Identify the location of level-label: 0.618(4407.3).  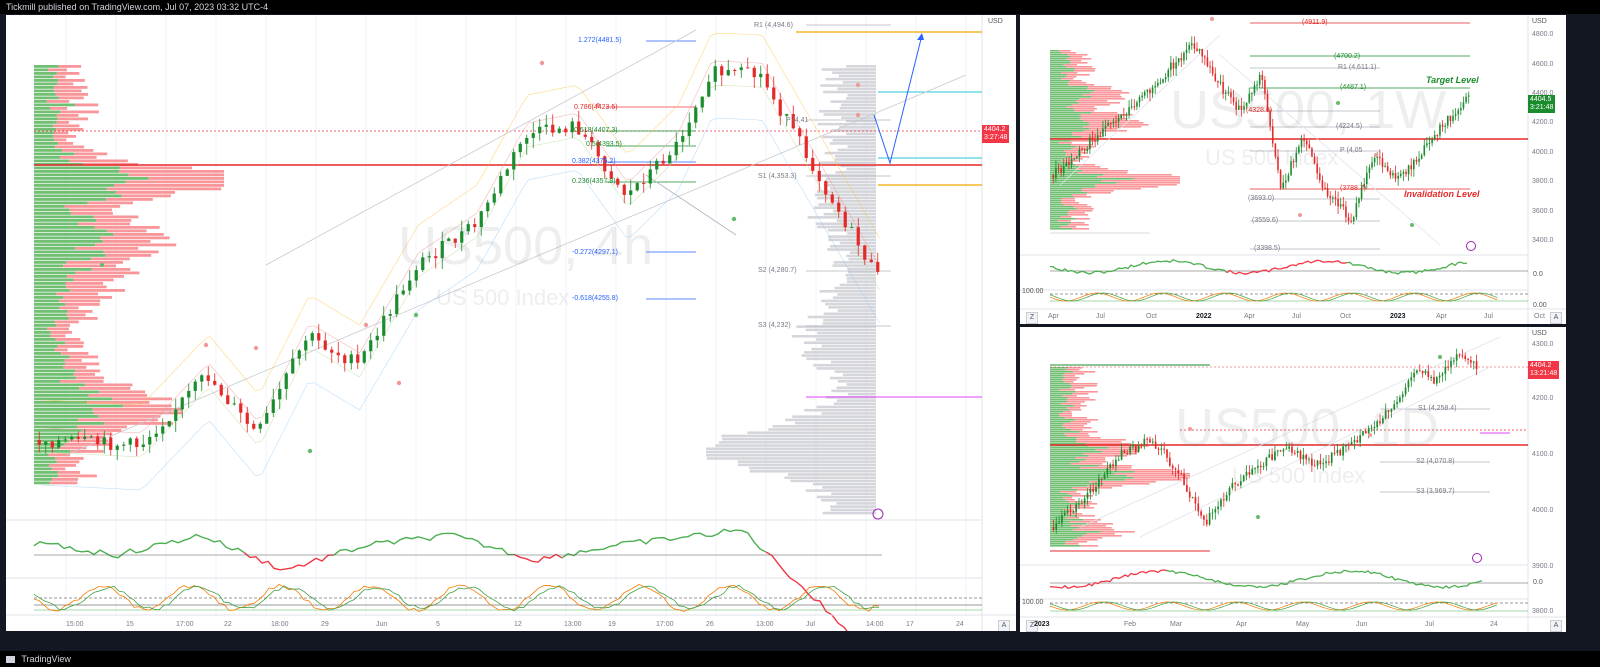
(596, 130).